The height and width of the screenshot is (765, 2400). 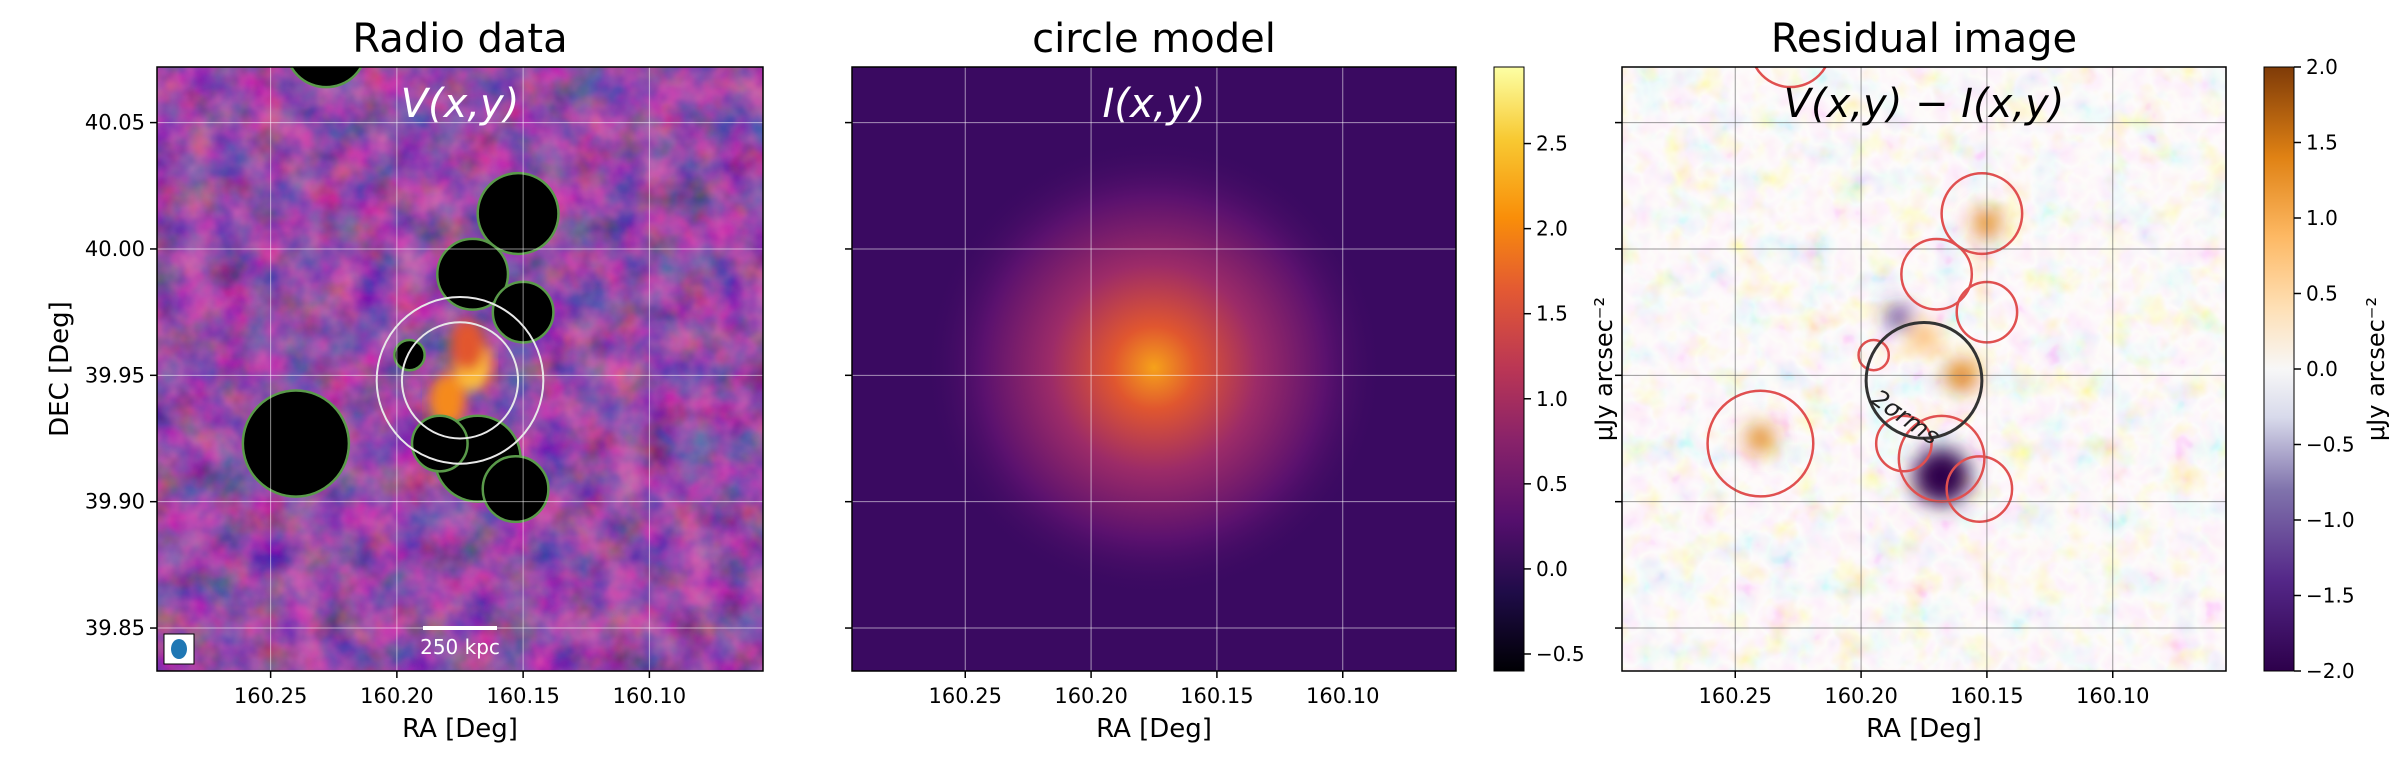 I want to click on residual-annotation: V(x,y) − I(x,y), so click(x=1924, y=104).